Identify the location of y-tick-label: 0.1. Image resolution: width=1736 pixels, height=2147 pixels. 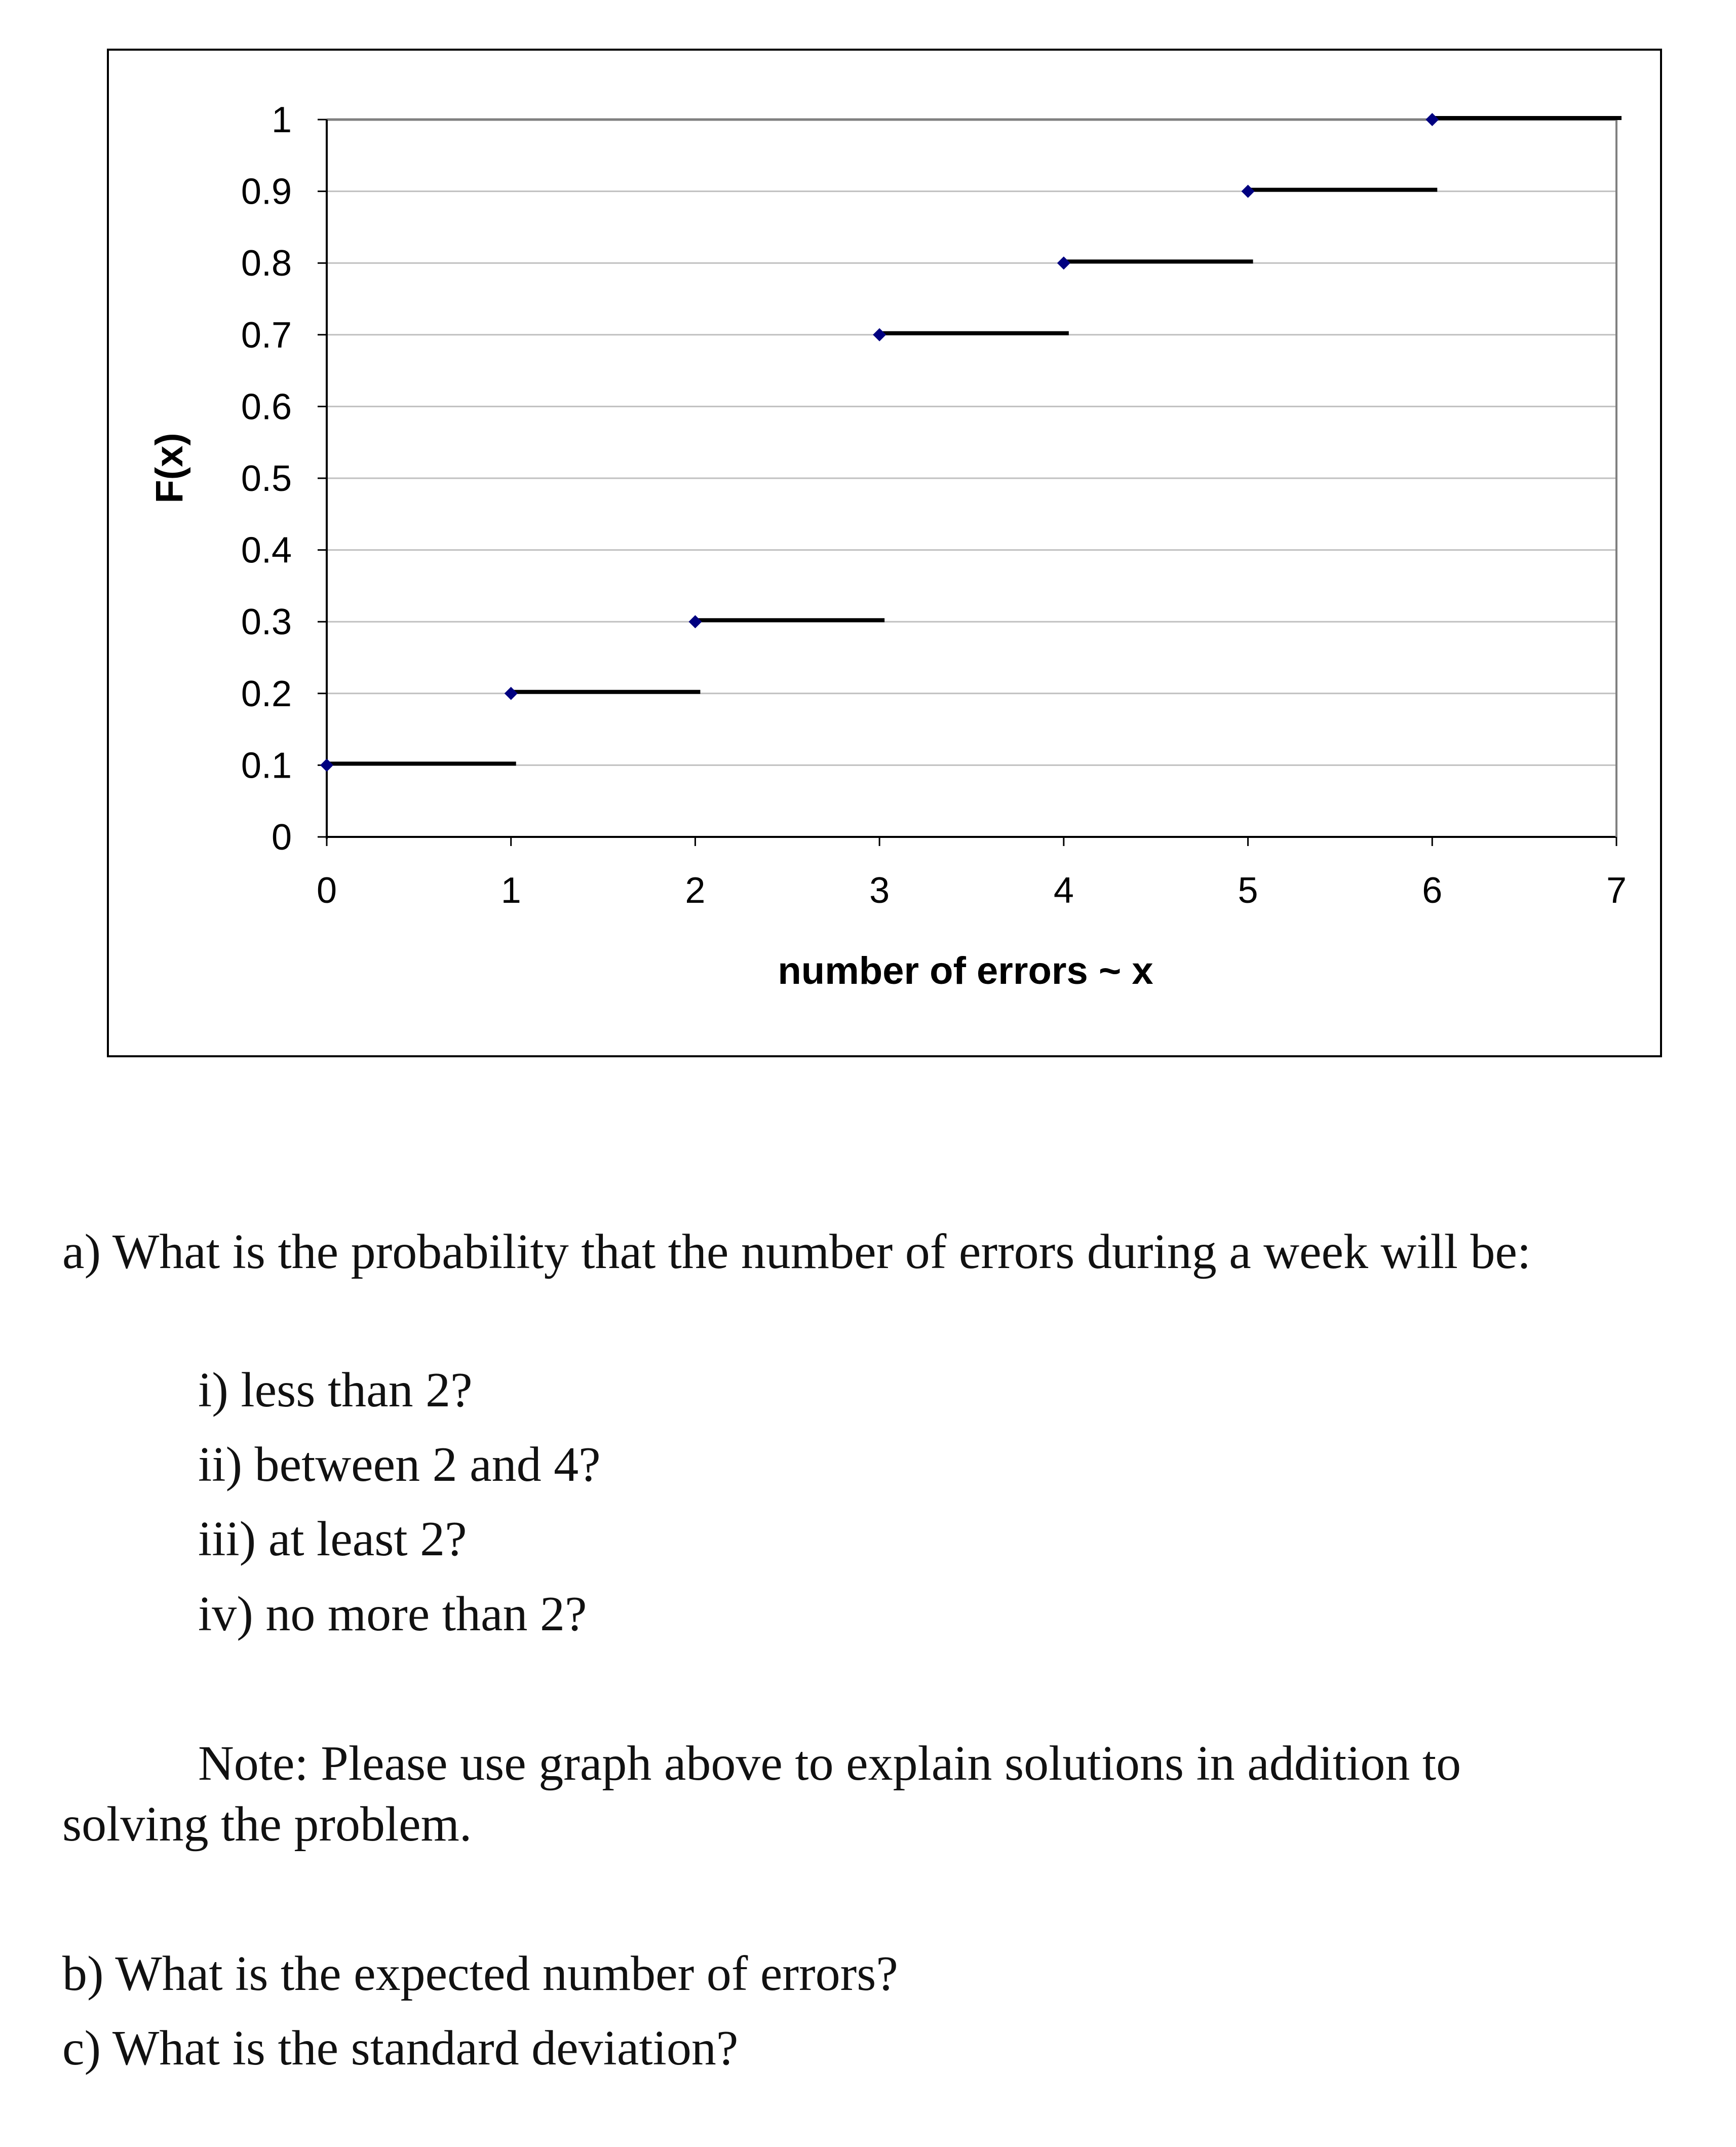
(266, 765).